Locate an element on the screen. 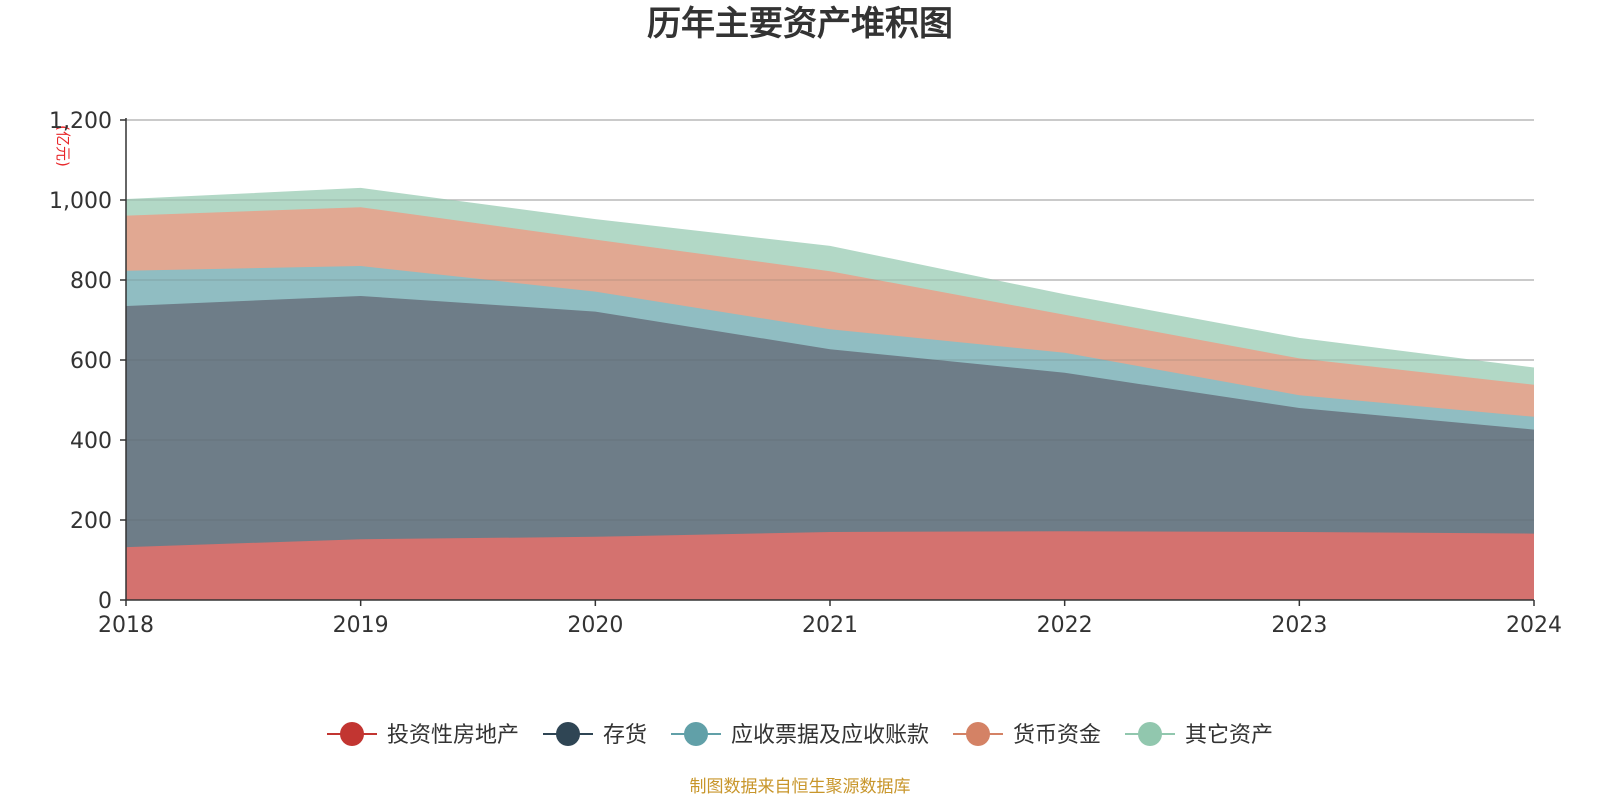 This screenshot has width=1600, height=800. y-axis-unit-label: (亿元) is located at coordinates (63, 146).